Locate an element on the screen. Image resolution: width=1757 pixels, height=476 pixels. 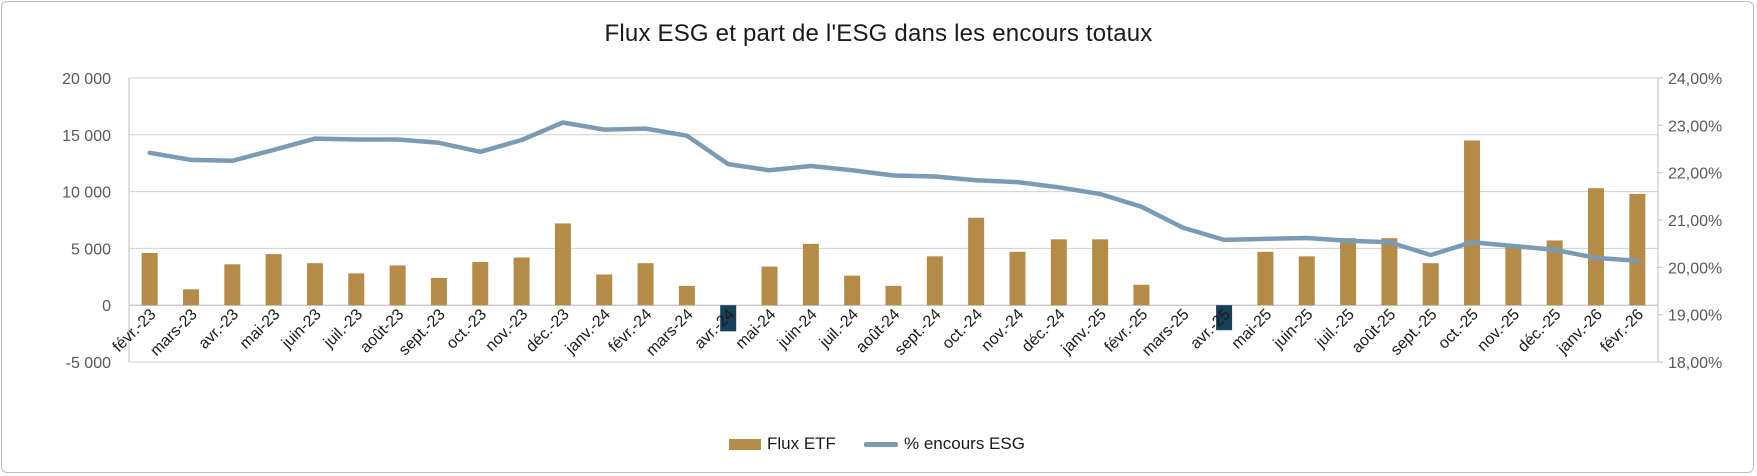
y-right-tick-label: 24,00% is located at coordinates (1695, 79).